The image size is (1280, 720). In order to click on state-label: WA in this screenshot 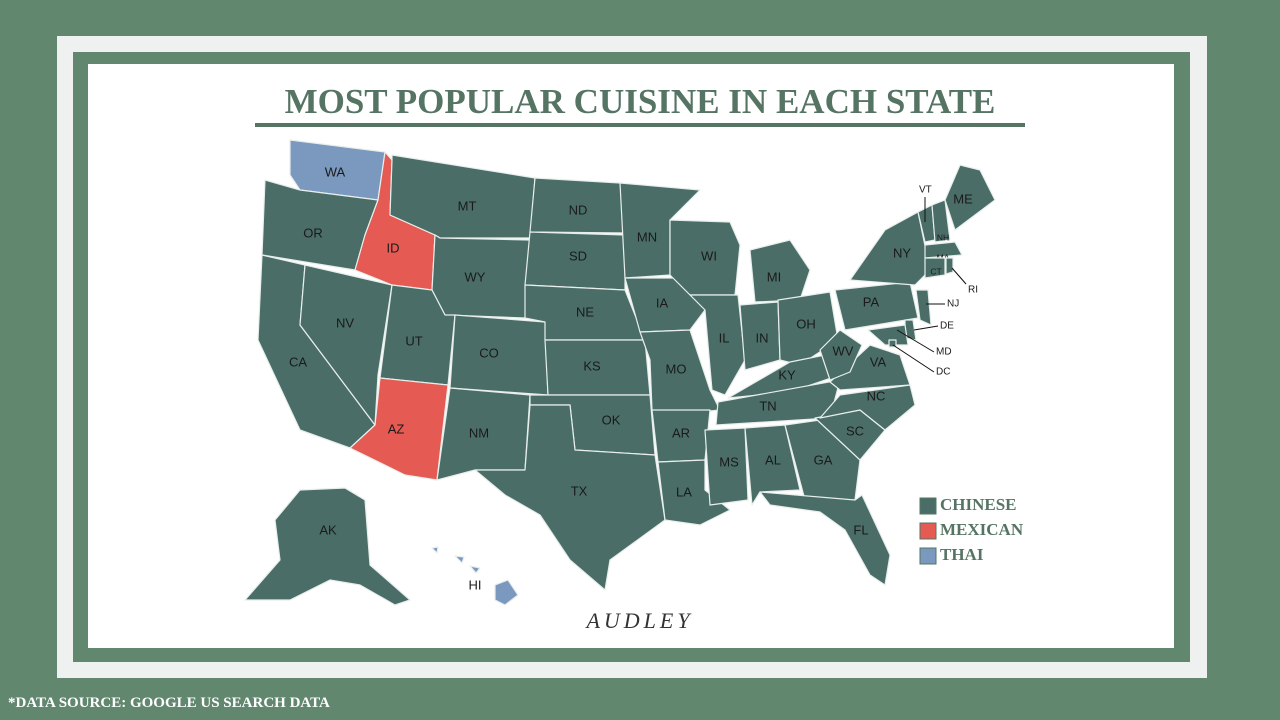, I will do `click(335, 171)`.